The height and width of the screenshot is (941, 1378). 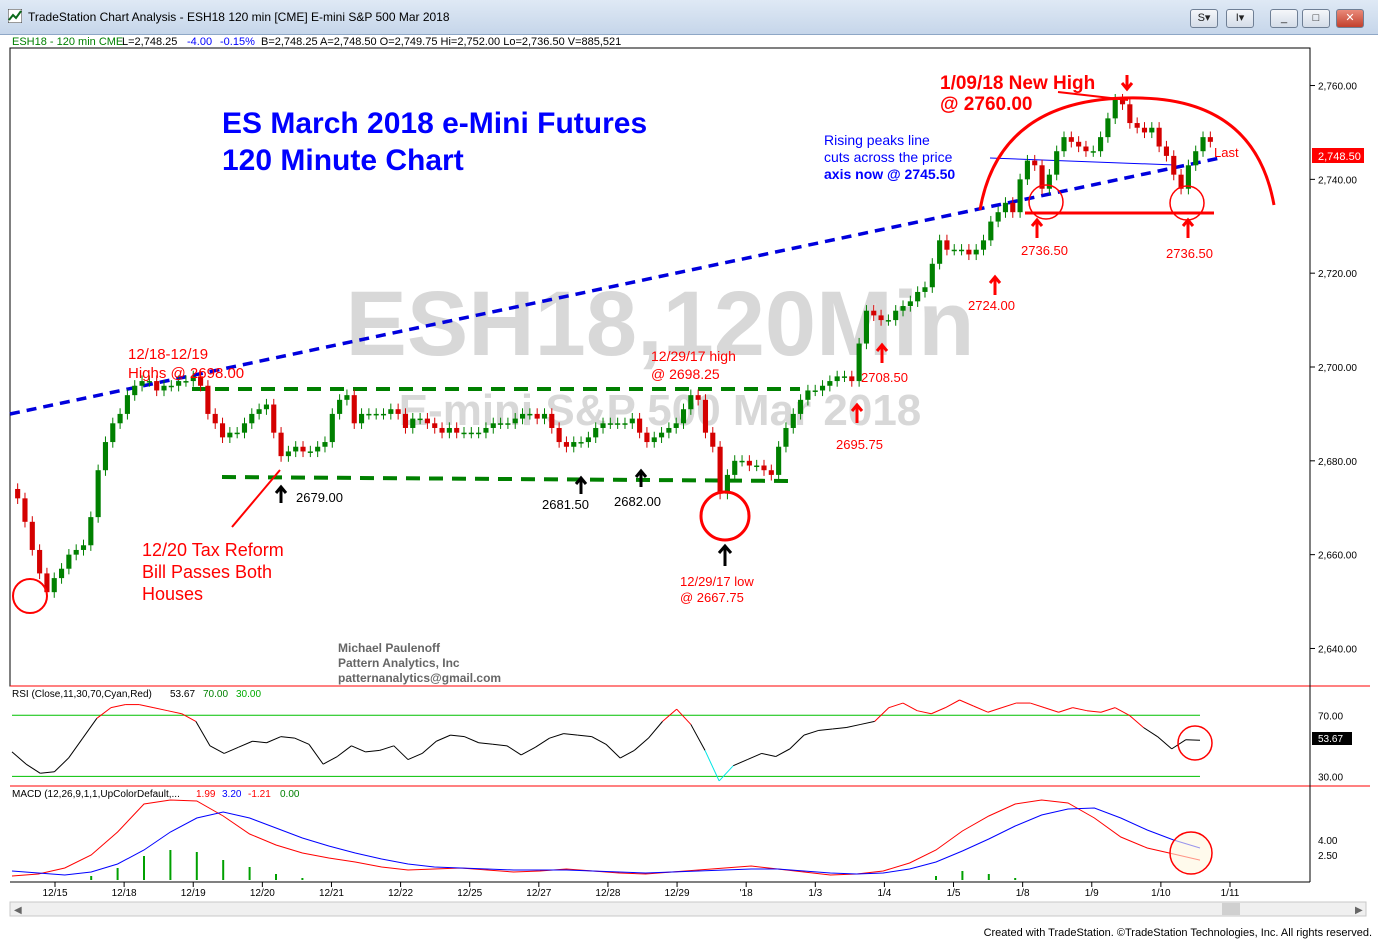 What do you see at coordinates (1337, 649) in the screenshot?
I see `price-tick-label: 2,640.00` at bounding box center [1337, 649].